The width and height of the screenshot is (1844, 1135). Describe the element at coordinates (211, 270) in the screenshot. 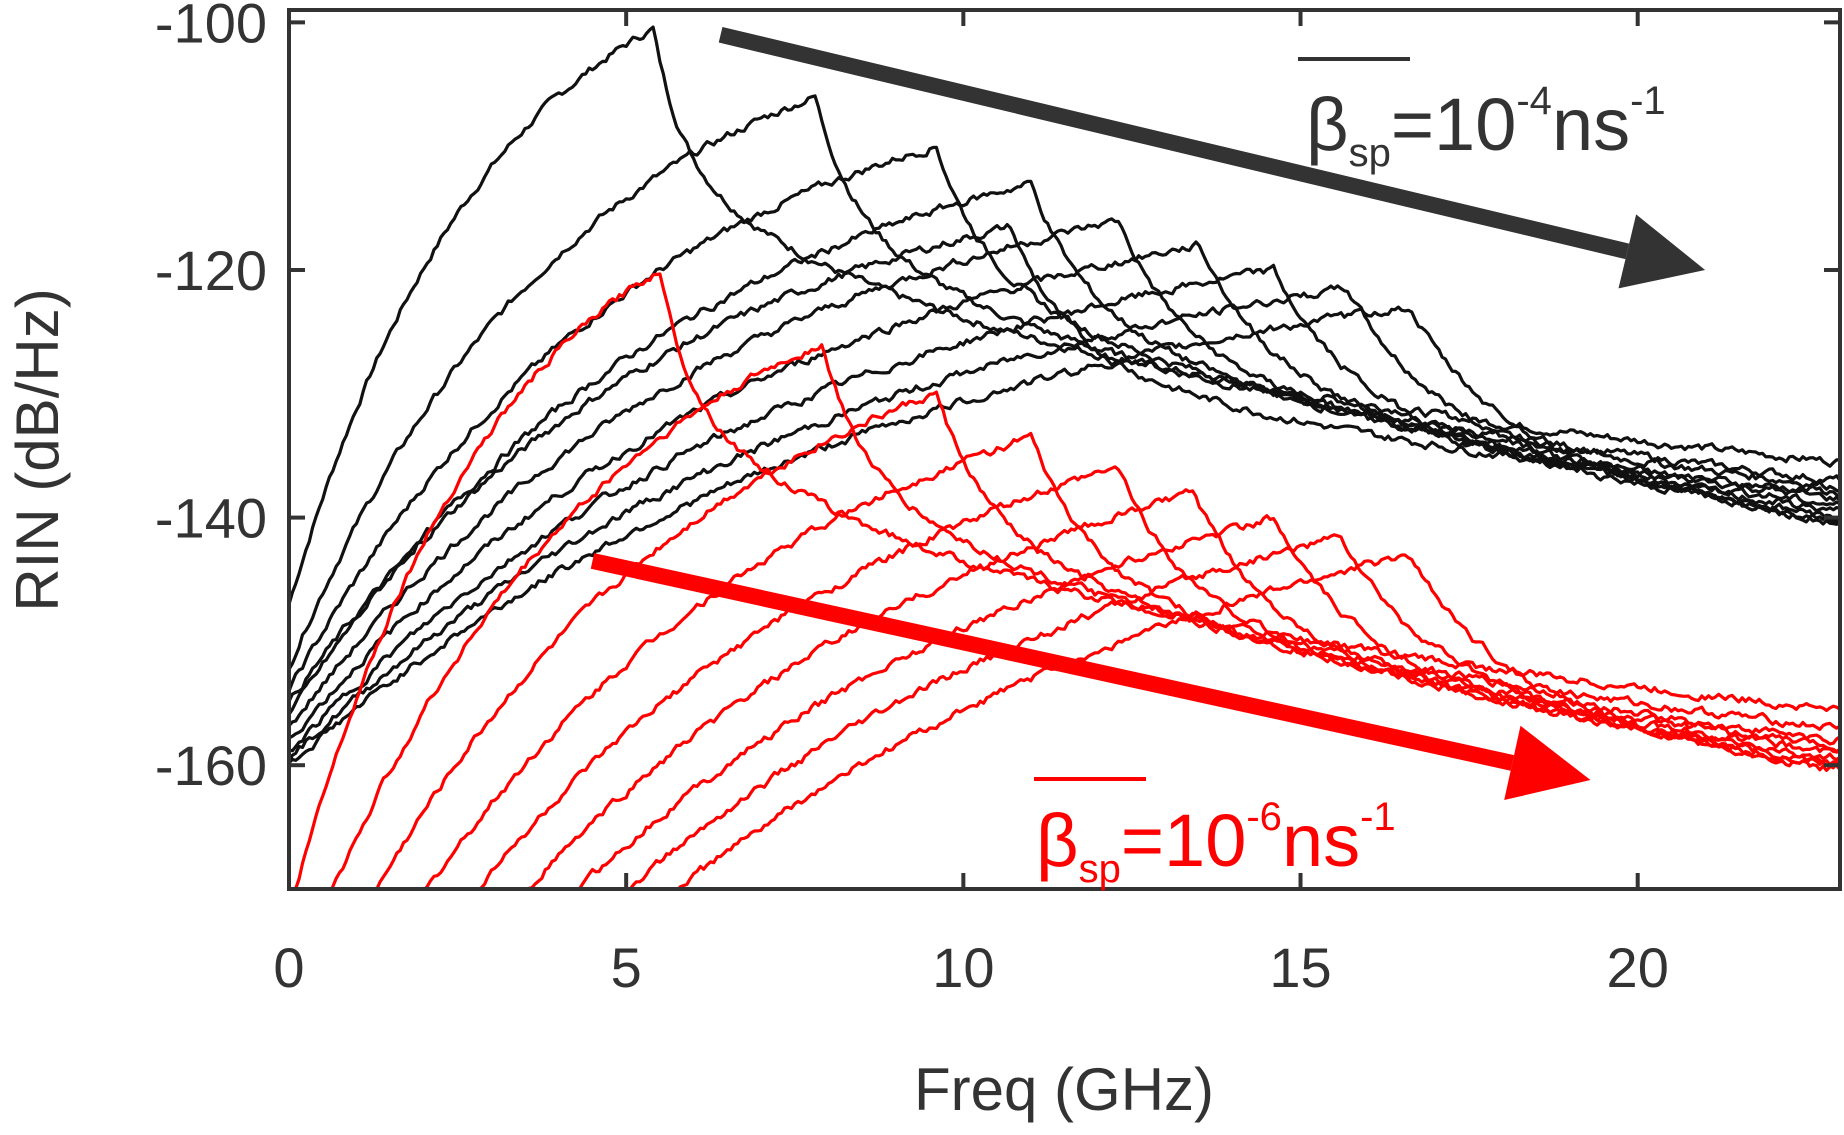

I see `y-tick-label: -120` at that location.